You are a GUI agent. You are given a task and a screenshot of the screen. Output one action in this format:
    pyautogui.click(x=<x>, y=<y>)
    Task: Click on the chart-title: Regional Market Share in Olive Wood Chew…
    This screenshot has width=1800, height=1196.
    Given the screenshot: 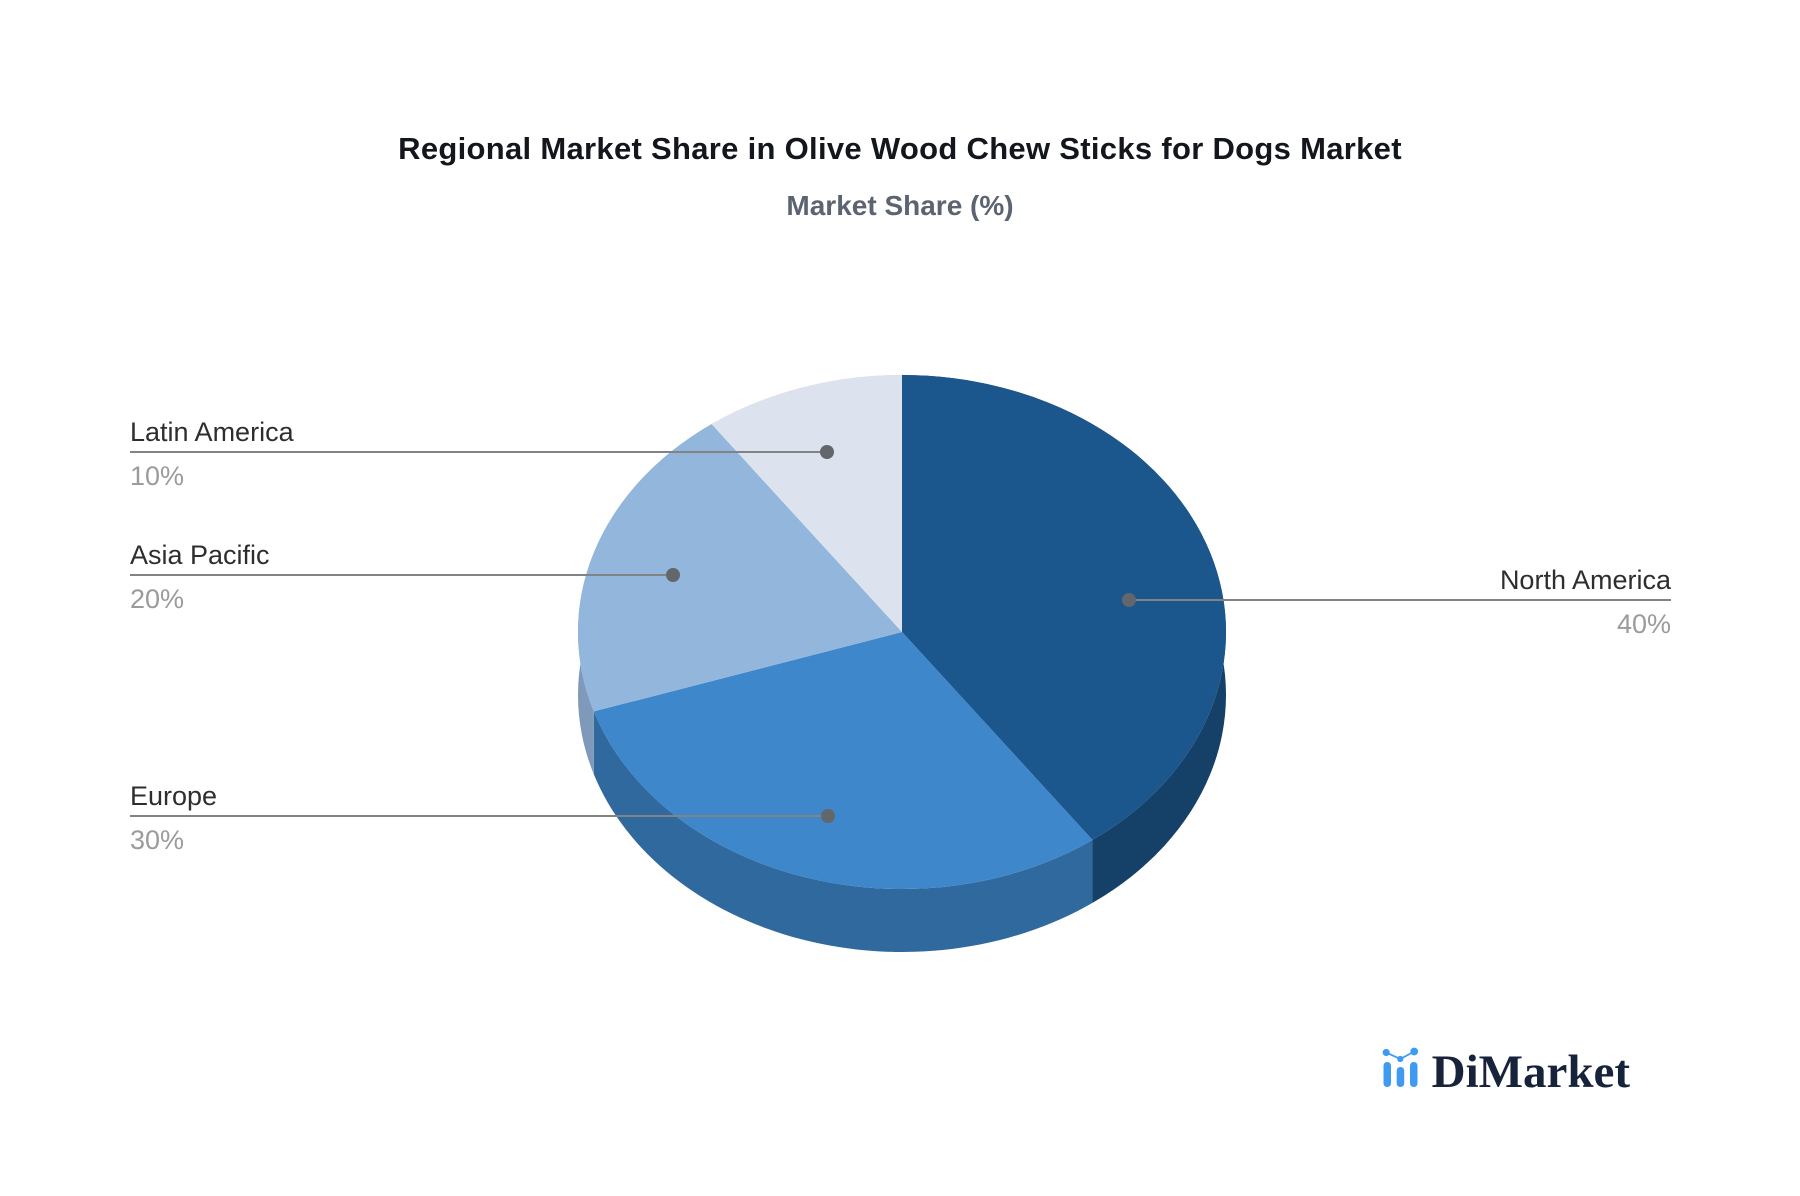 What is the action you would take?
    pyautogui.click(x=900, y=148)
    